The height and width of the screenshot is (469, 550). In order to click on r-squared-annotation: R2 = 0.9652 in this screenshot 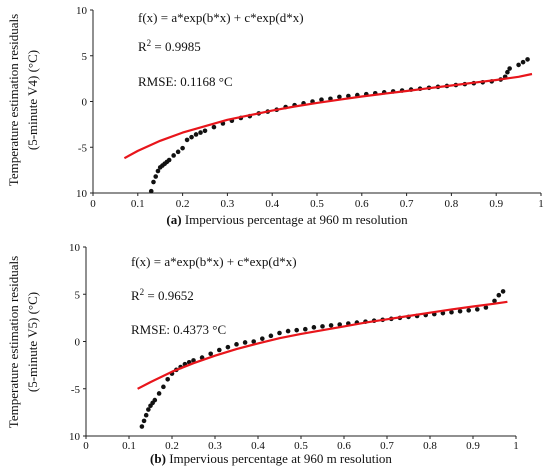, I will do `click(162, 295)`.